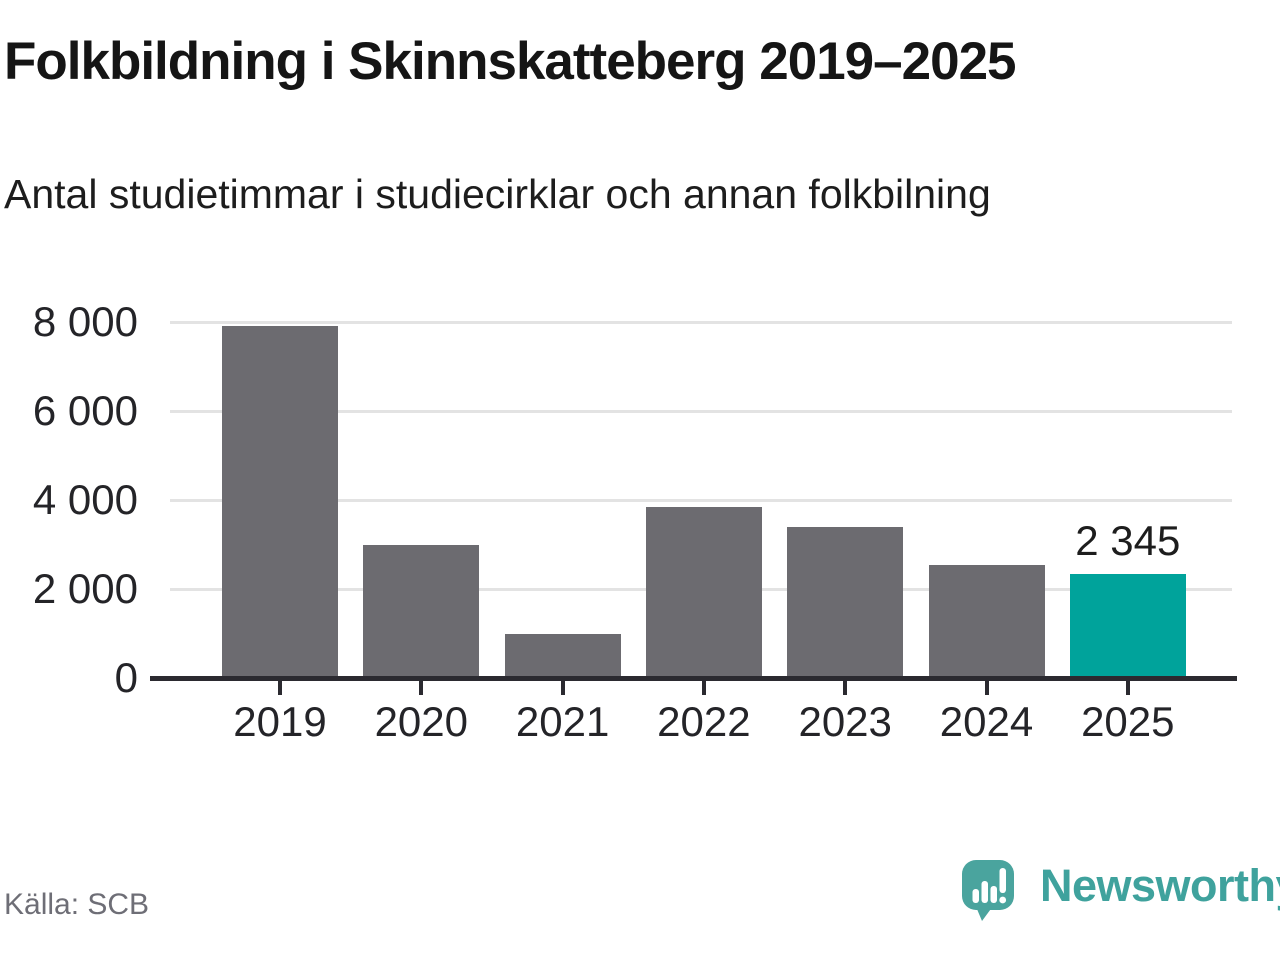  What do you see at coordinates (845, 721) in the screenshot?
I see `x-axis-tick-label: 2023` at bounding box center [845, 721].